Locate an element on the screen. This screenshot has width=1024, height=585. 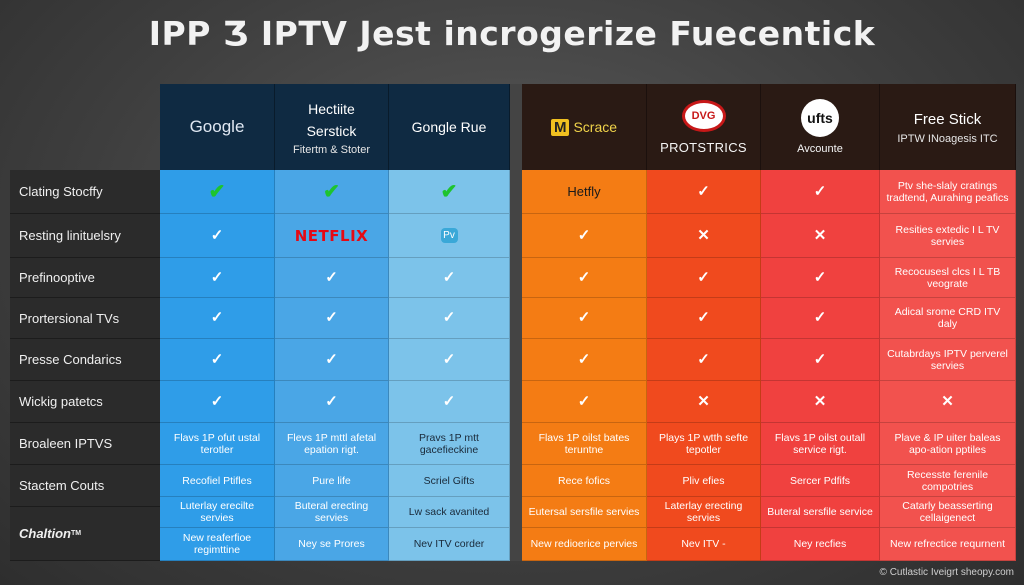
table-cell: Nev ITV - is located at coordinates (704, 544).